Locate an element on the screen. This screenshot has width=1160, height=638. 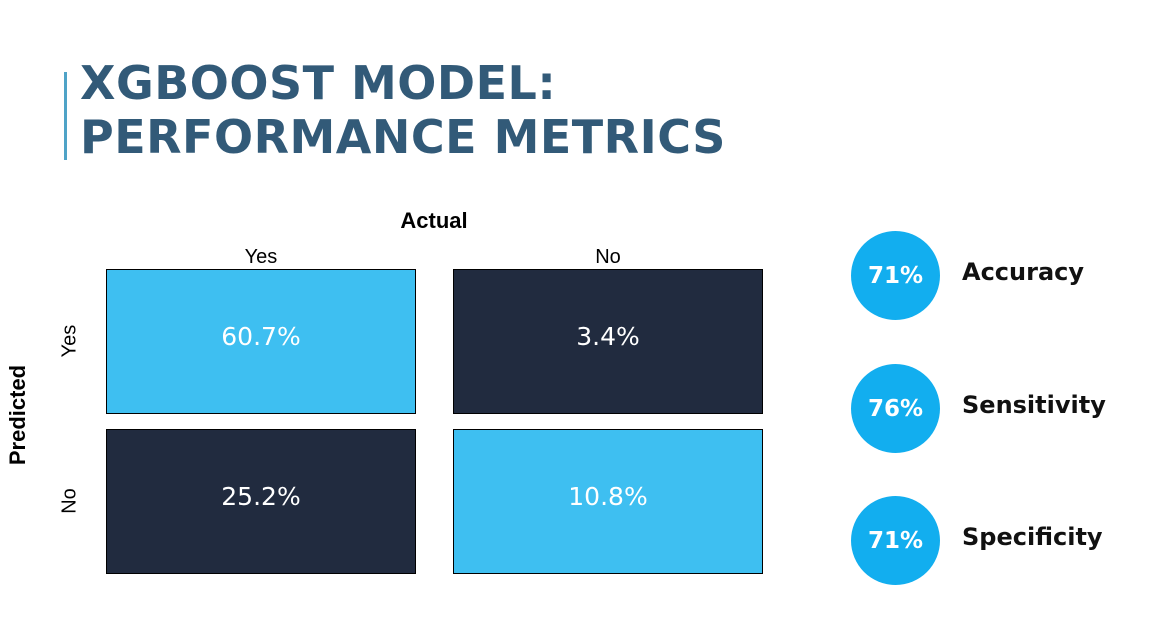
x-tick-yes: Yes is located at coordinates (261, 257).